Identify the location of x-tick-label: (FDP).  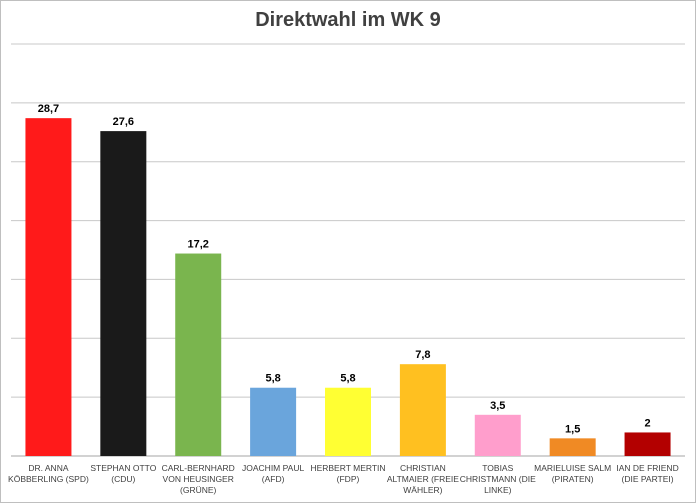
(348, 479).